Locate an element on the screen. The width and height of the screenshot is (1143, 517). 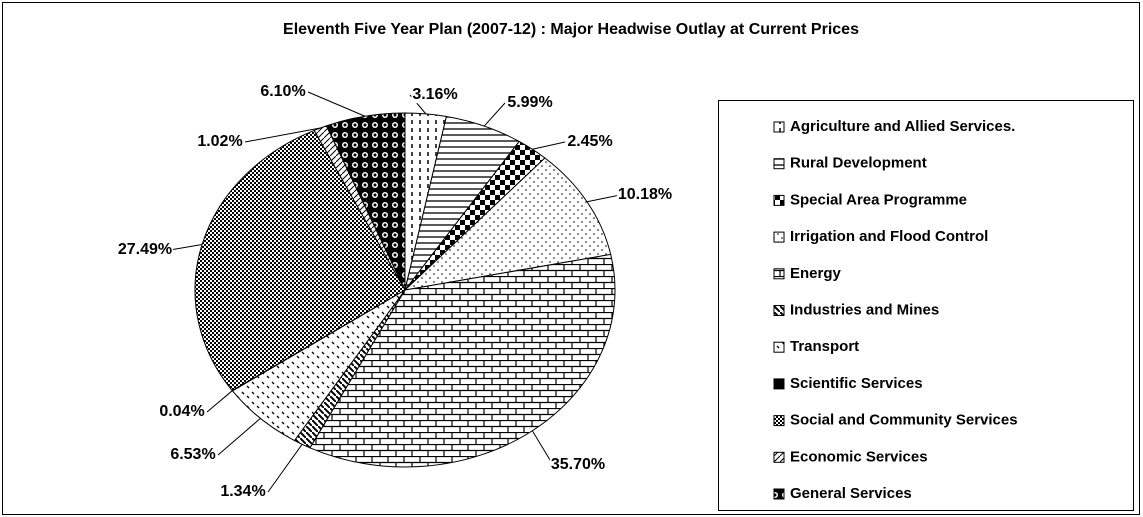
legend-label: Scientific Services is located at coordinates (856, 383).